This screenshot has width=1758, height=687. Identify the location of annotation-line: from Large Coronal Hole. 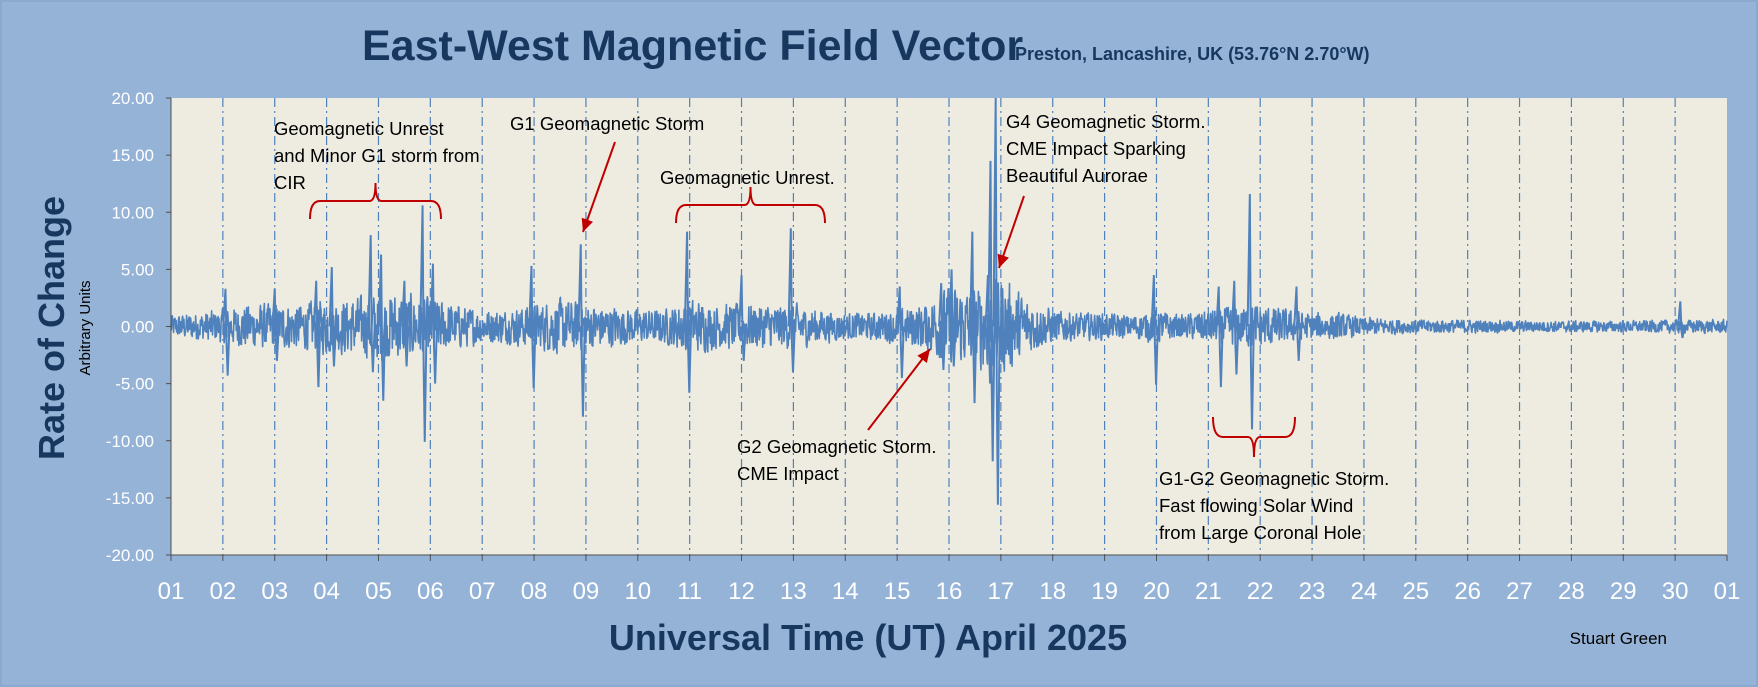
(1260, 532).